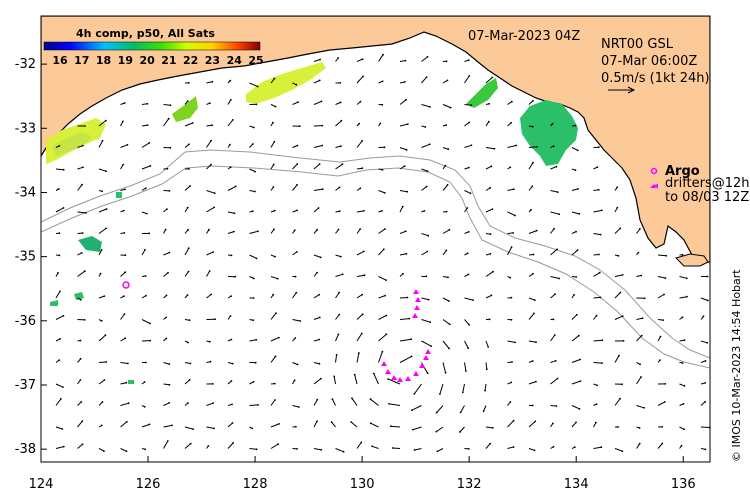  Describe the element at coordinates (25, 257) in the screenshot. I see `lat-tick-label: -35` at that location.